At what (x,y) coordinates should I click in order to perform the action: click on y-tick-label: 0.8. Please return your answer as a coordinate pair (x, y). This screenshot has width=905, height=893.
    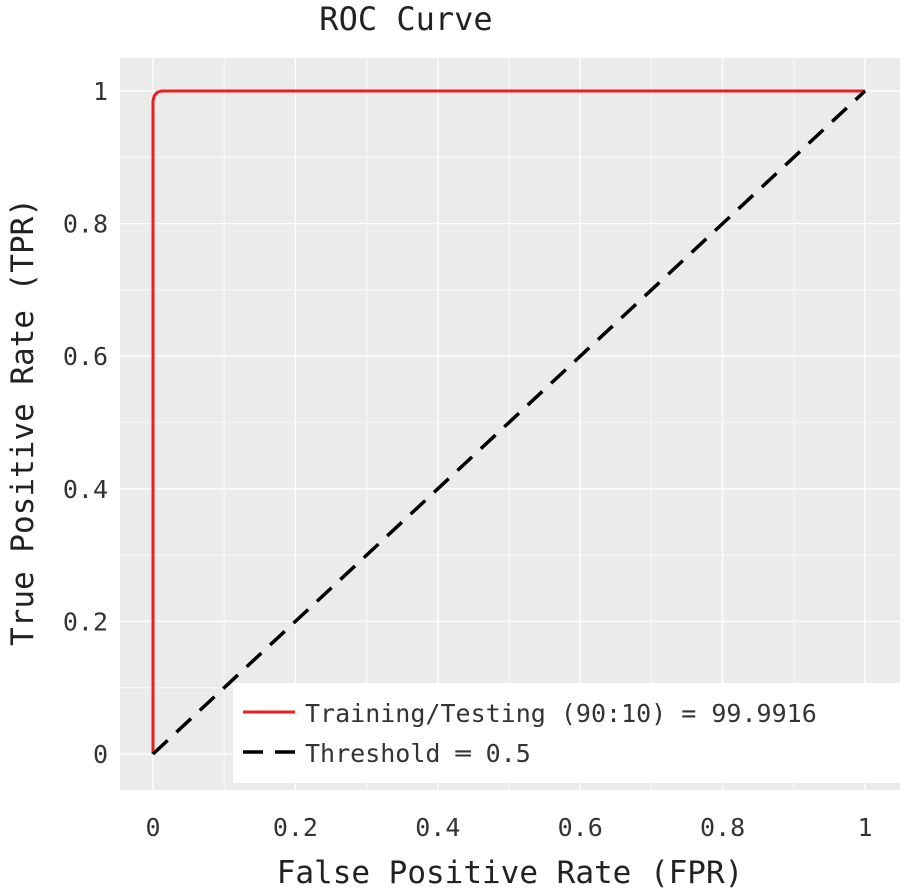
    Looking at the image, I should click on (85, 224).